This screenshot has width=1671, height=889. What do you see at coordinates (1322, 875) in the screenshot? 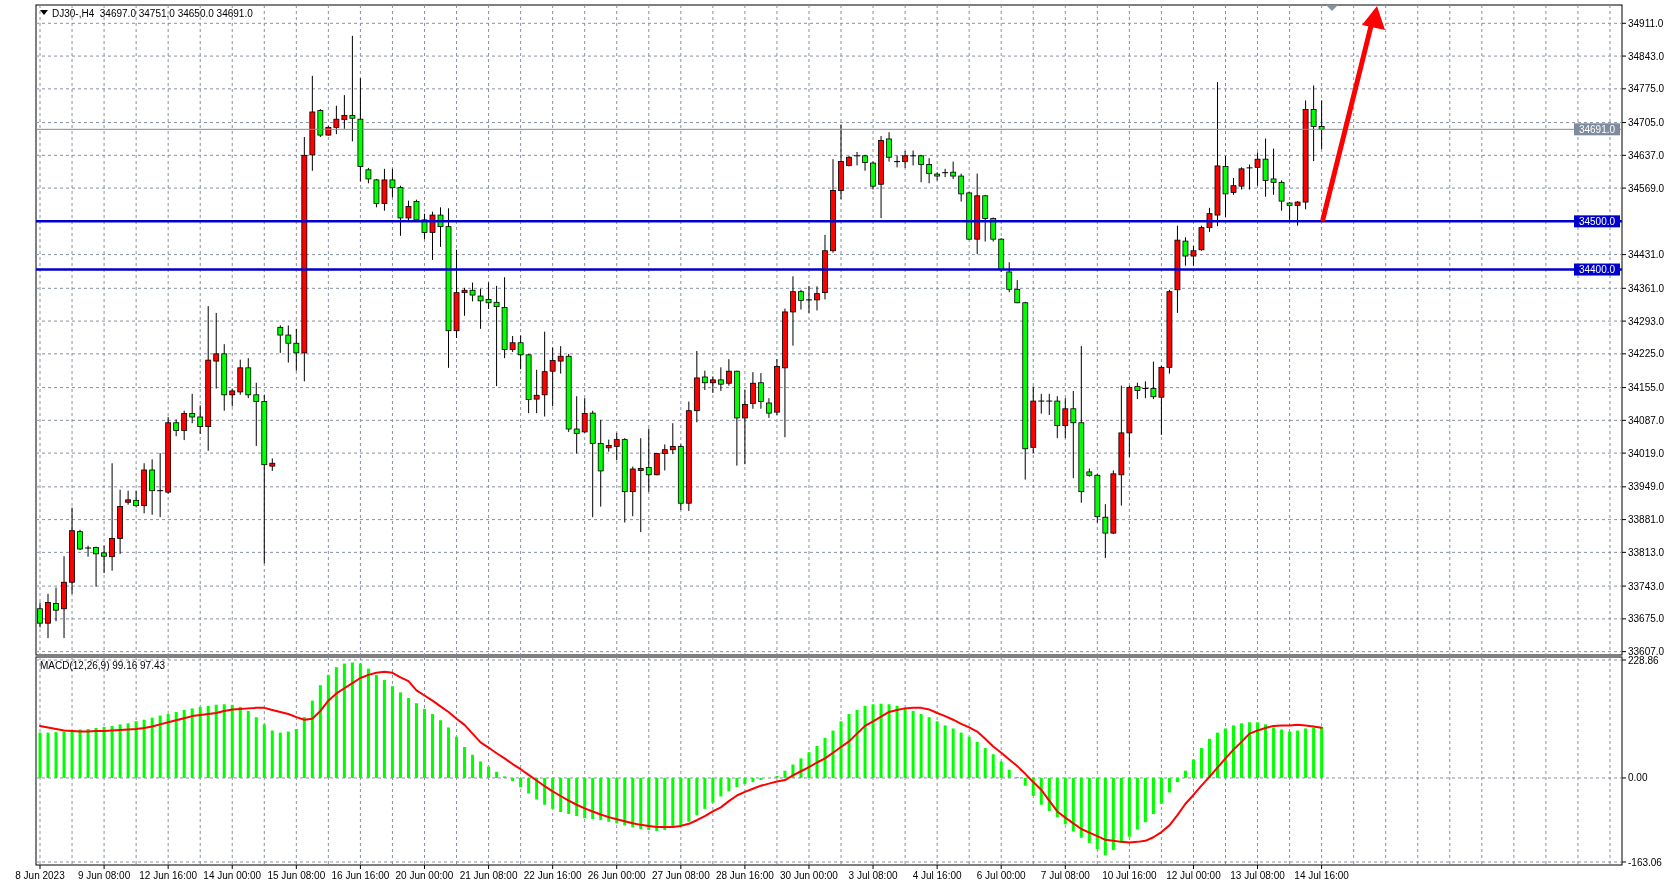
I see `x-tick-label: 14 Jul 16:00` at bounding box center [1322, 875].